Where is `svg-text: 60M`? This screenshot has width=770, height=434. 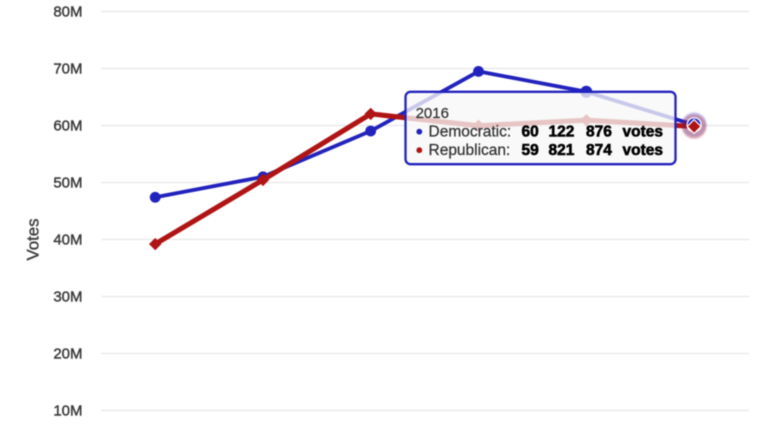 svg-text: 60M is located at coordinates (67, 125).